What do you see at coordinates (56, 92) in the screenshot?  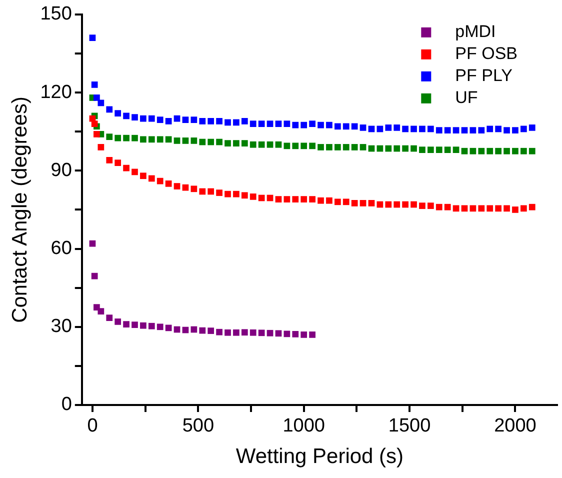 I see `y-tick-label: 120` at bounding box center [56, 92].